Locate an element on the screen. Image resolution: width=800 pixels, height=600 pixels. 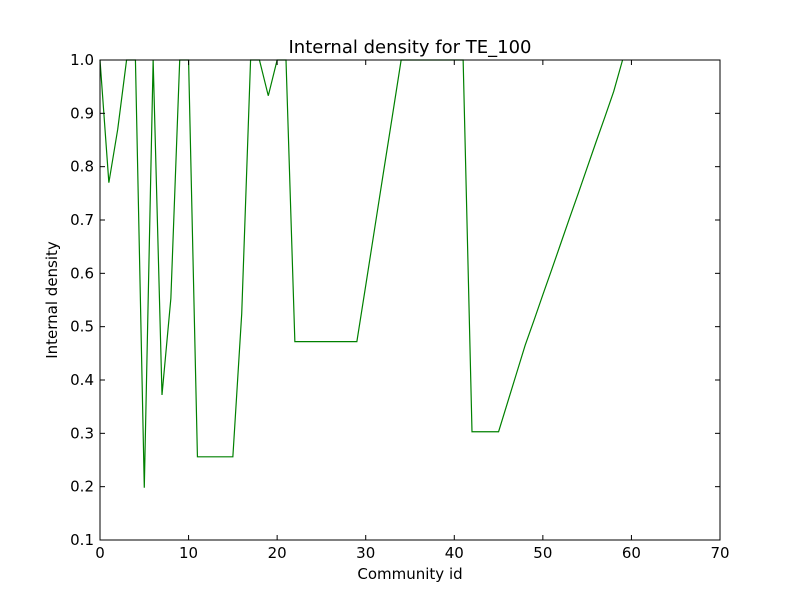
y-tick-label: 0.2 is located at coordinates (82, 487).